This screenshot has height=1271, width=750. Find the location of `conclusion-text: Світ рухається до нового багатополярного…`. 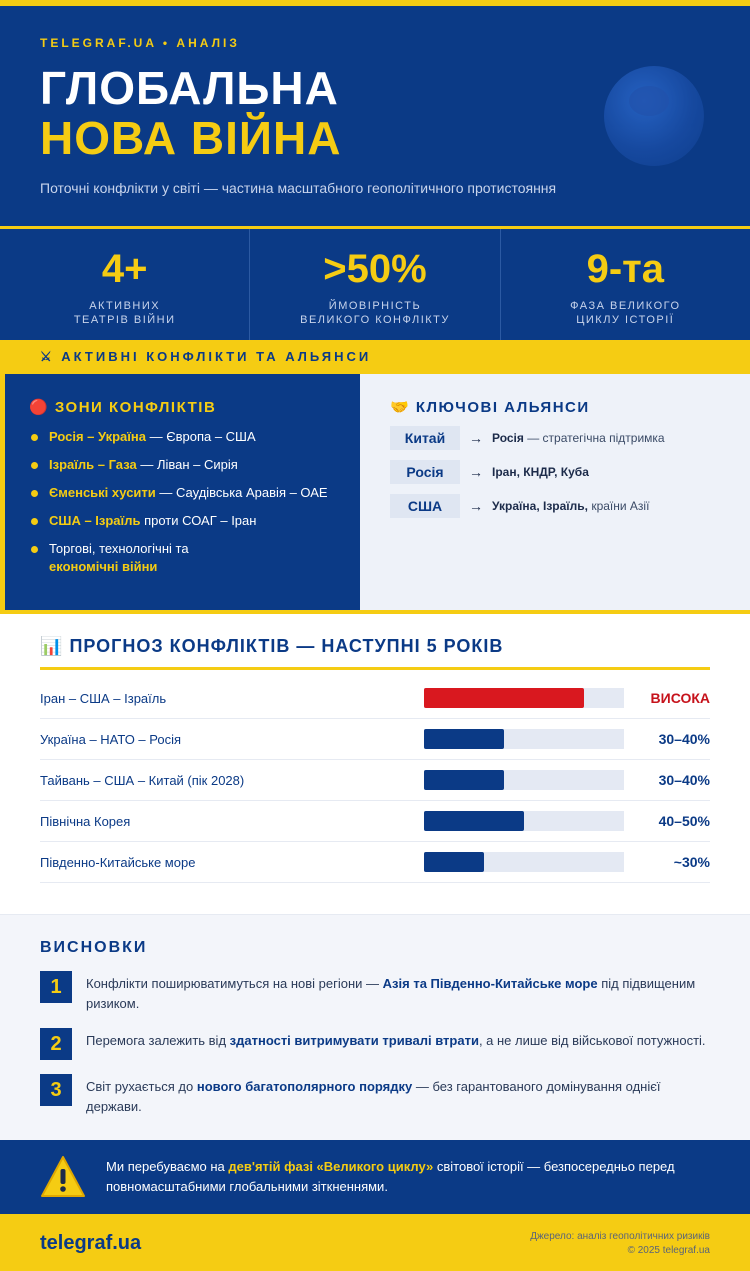

conclusion-text: Світ рухається до нового багатополярного… is located at coordinates (373, 1096).